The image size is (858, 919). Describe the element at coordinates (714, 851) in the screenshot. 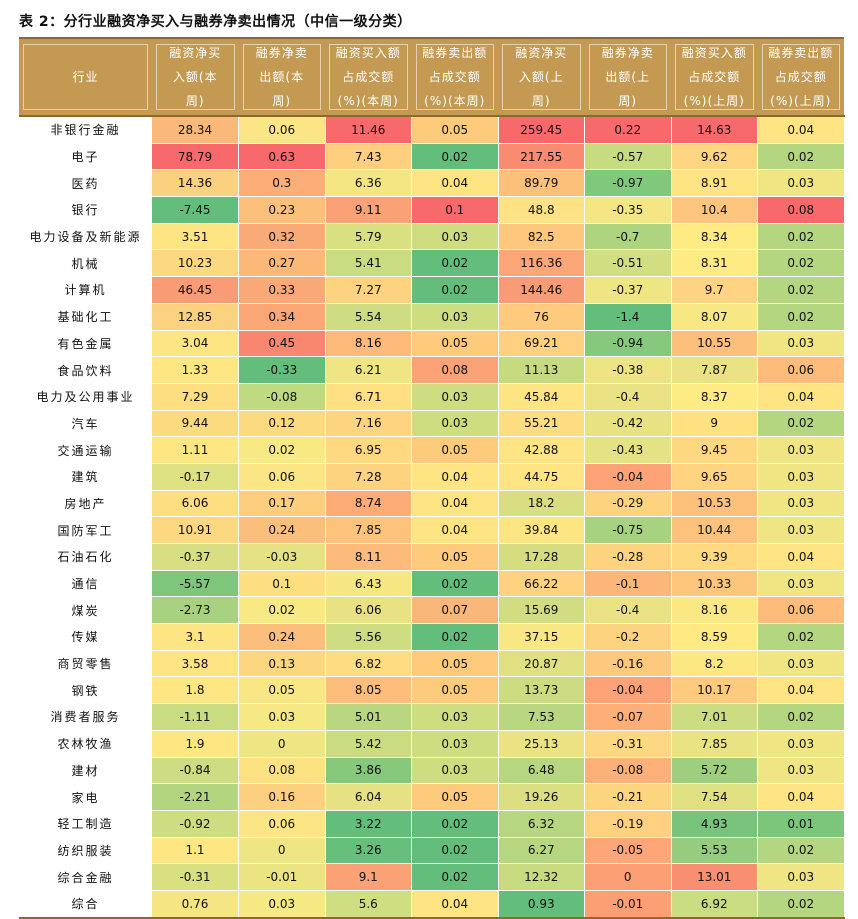

I see `value-cell: 5.53` at that location.